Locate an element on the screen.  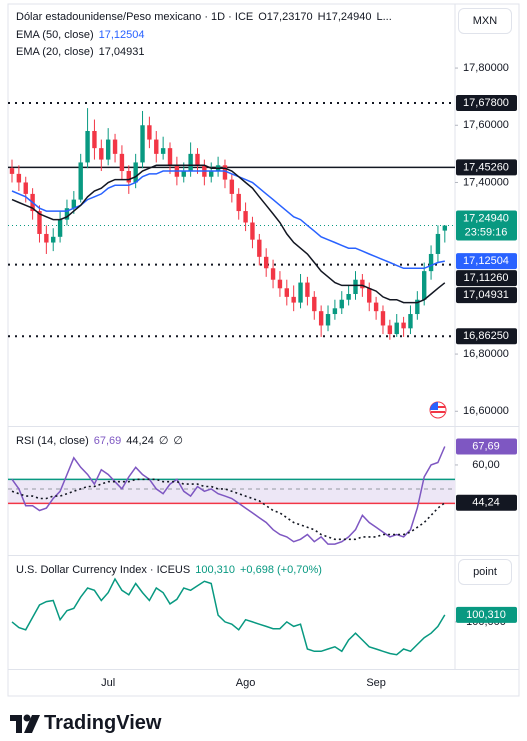
y-tick-label: 17,80000 is located at coordinates (486, 68).